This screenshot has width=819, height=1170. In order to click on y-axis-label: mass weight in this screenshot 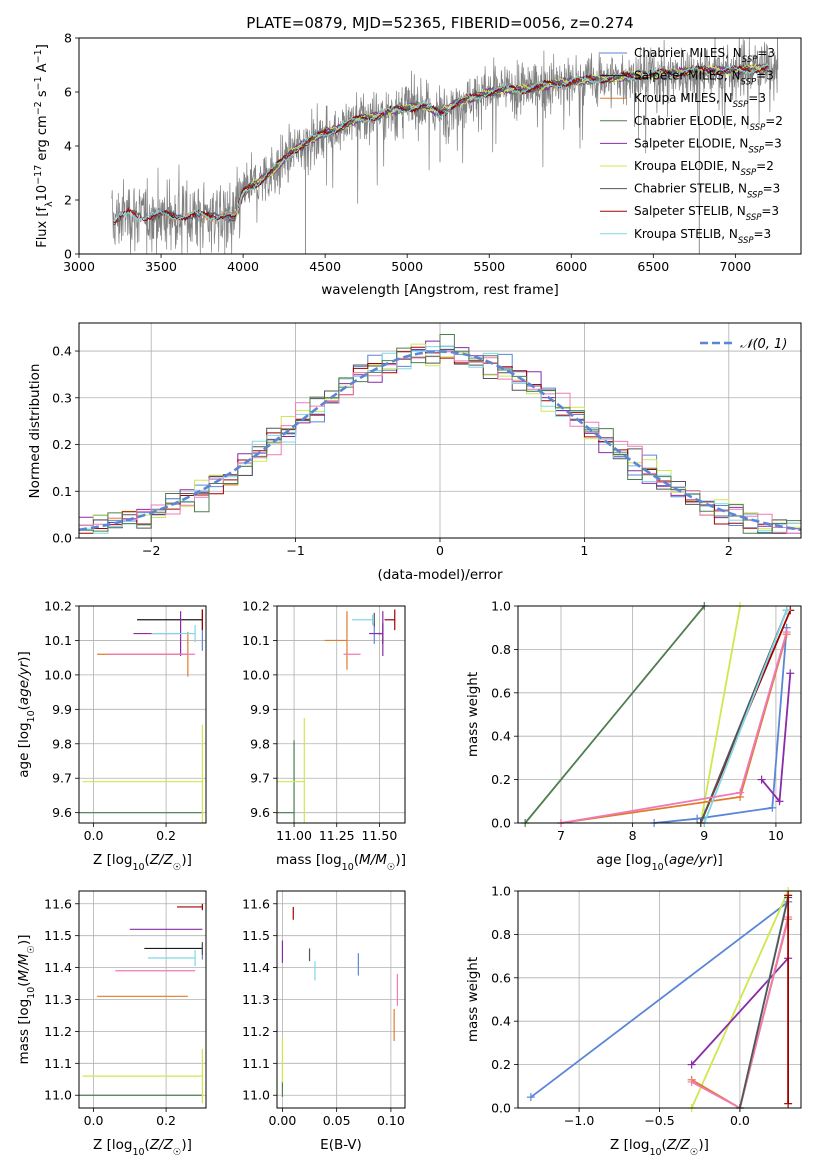, I will do `click(473, 714)`.